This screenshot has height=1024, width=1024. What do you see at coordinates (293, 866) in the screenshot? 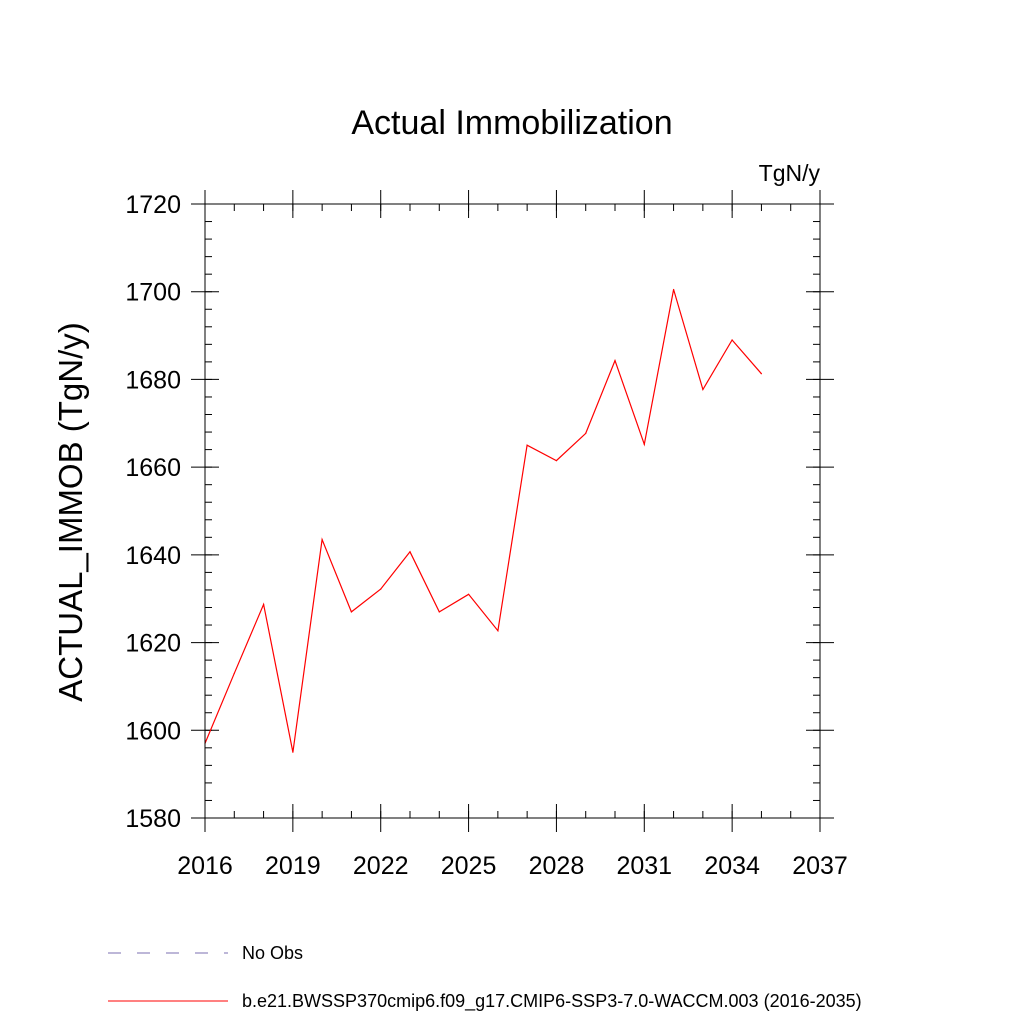
I see `x-tick-label: 2019` at bounding box center [293, 866].